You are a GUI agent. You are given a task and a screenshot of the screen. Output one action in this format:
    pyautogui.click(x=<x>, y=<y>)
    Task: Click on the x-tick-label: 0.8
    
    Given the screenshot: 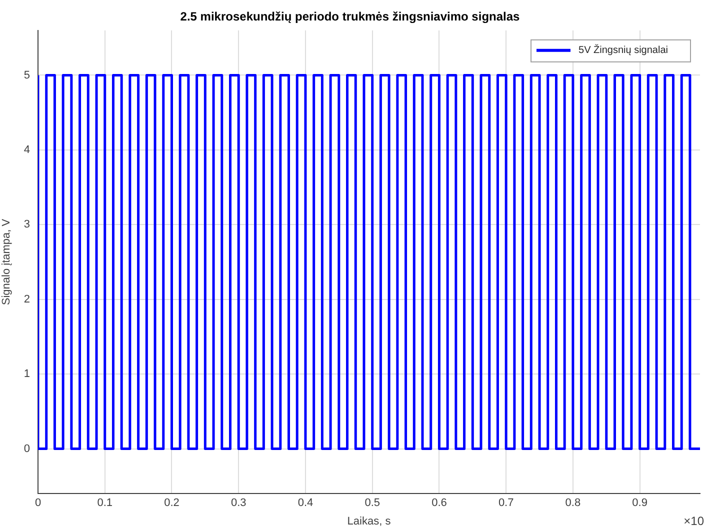 What is the action you would take?
    pyautogui.click(x=573, y=503)
    